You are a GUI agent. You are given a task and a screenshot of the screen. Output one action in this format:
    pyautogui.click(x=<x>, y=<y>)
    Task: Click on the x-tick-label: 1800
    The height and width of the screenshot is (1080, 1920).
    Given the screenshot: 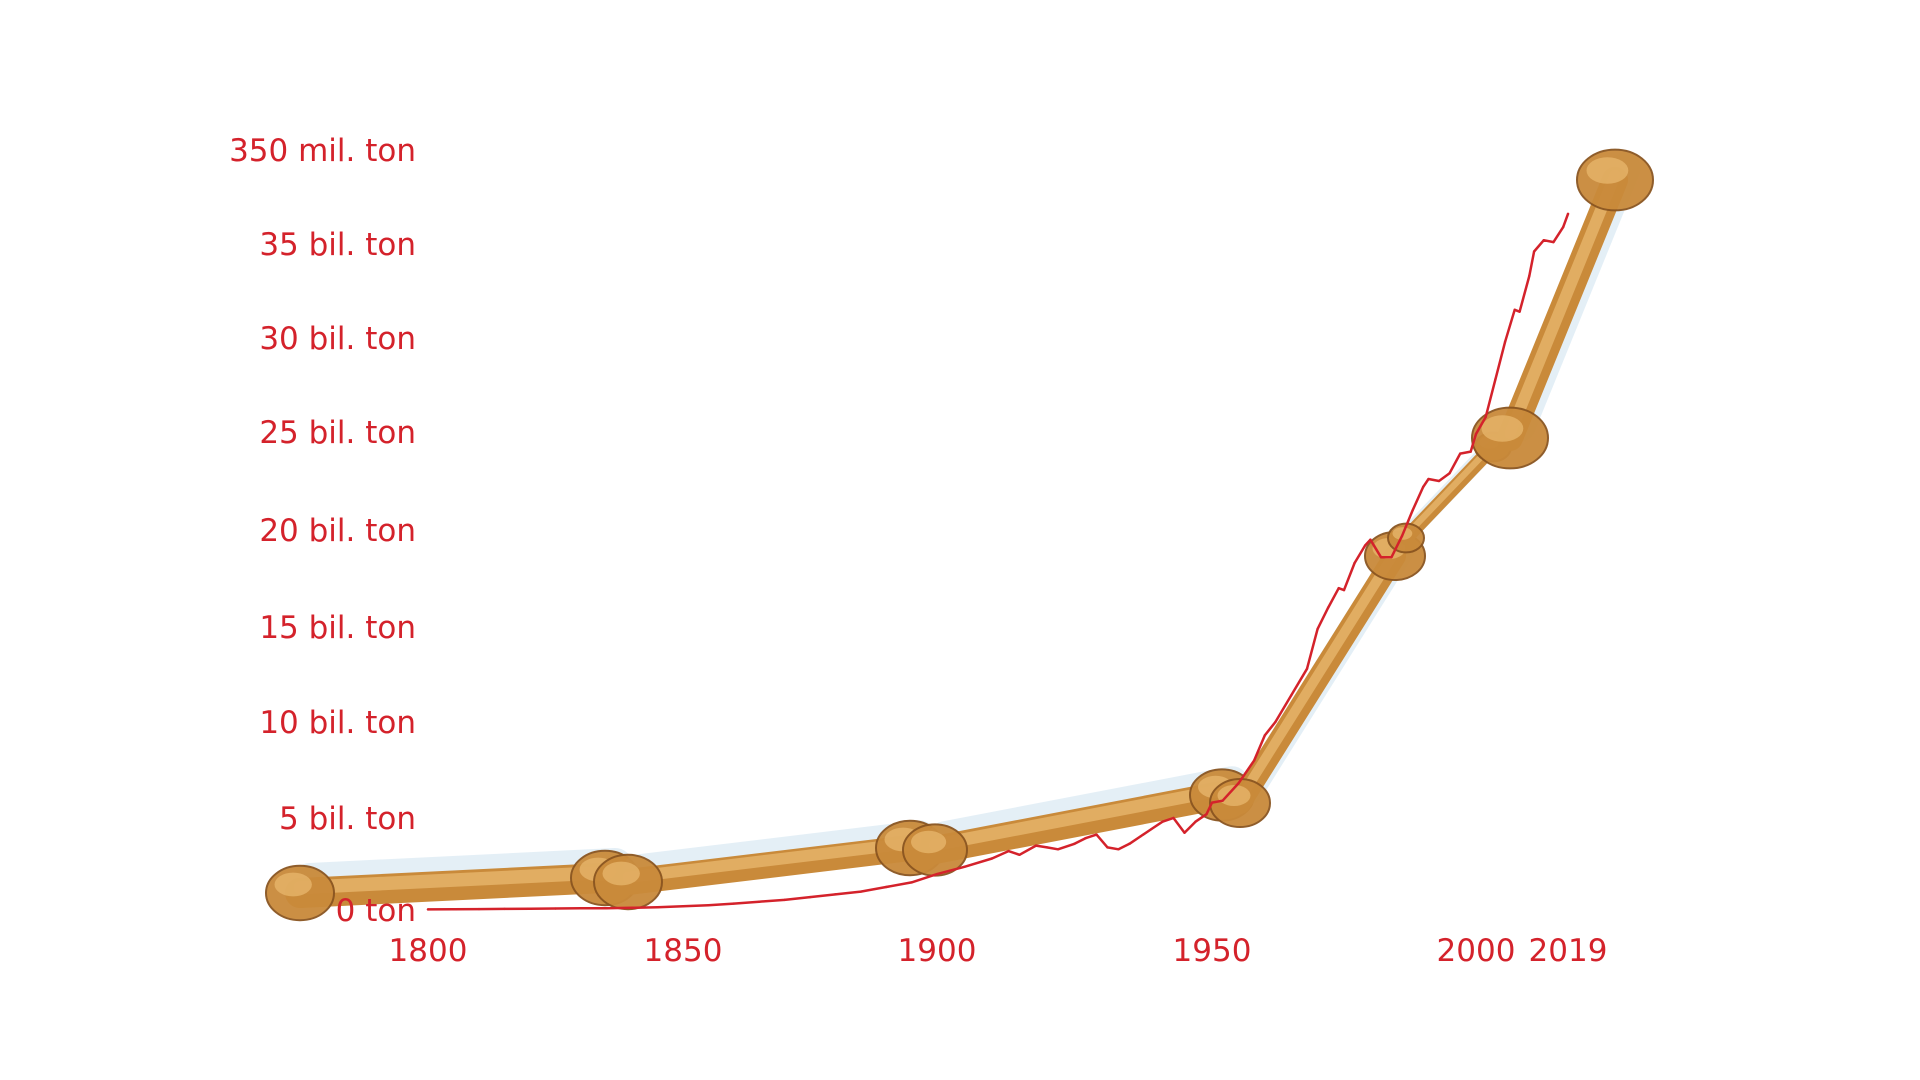 What is the action you would take?
    pyautogui.click(x=428, y=951)
    